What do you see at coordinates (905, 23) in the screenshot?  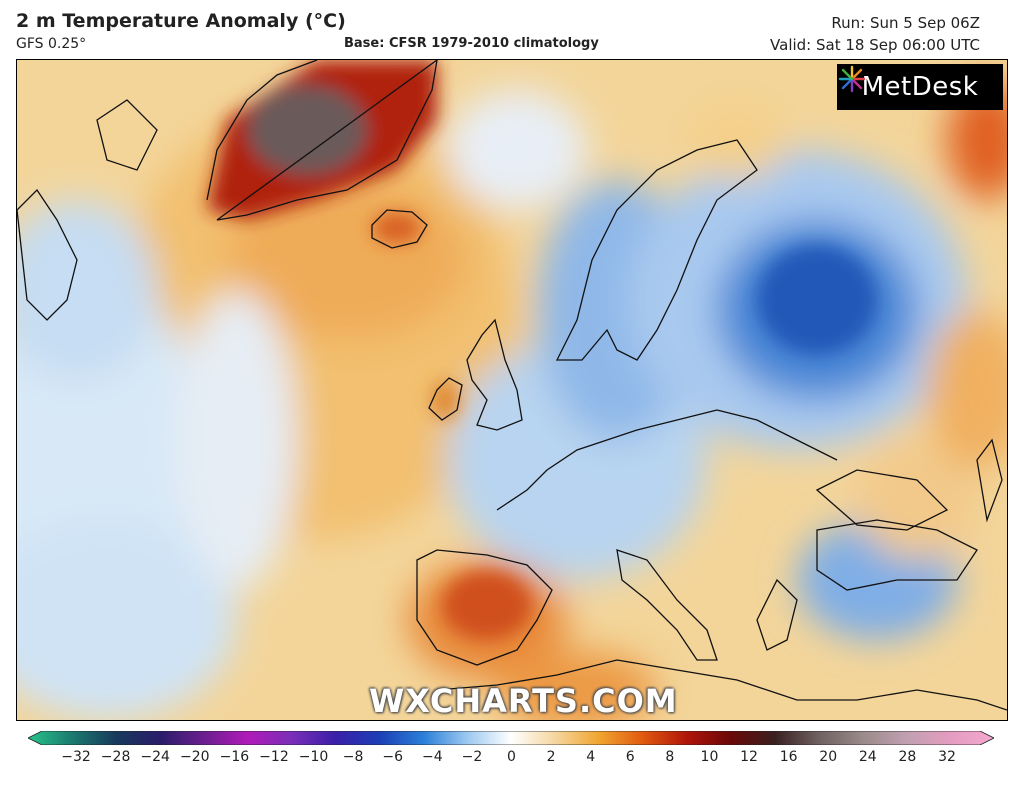 I see `run-time-label: Run: Sun 5 Sep 06Z` at bounding box center [905, 23].